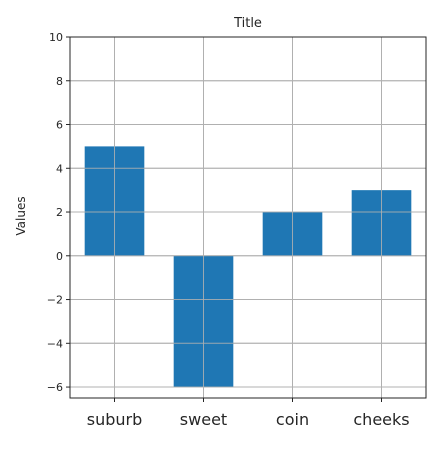 The width and height of the screenshot is (448, 453). I want to click on y-tick-label: 10, so click(56, 37).